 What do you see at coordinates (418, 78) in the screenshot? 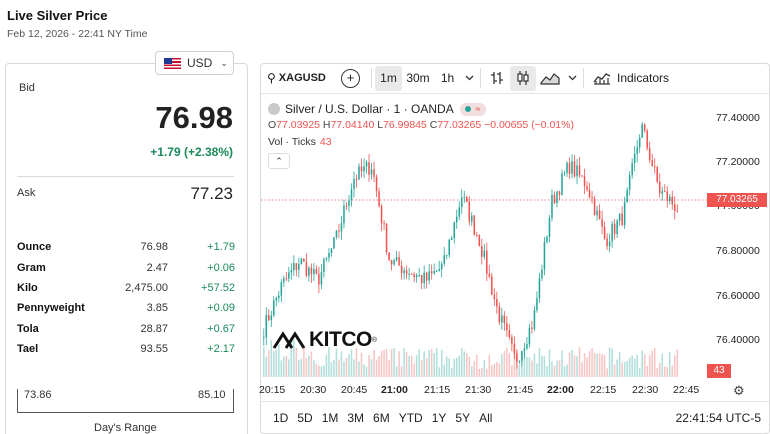
I see `interval-30m: 30m` at bounding box center [418, 78].